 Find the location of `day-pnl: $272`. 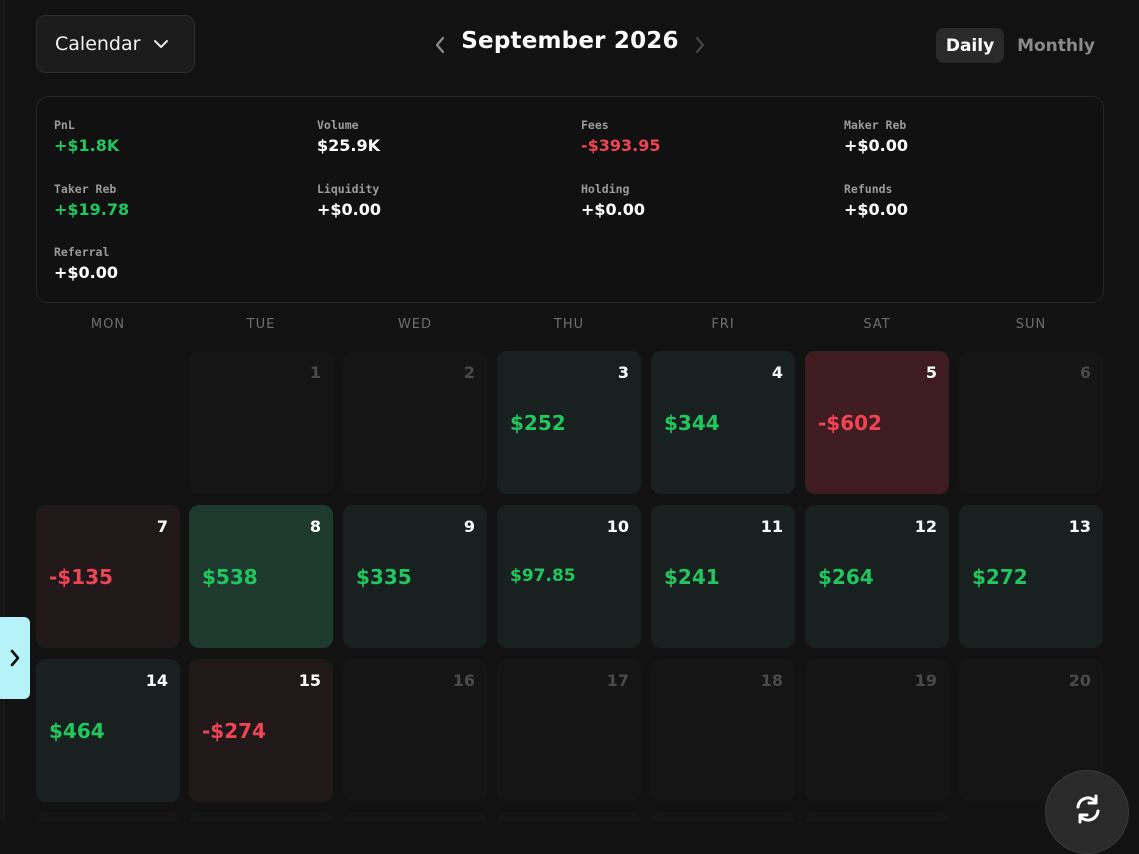

day-pnl: $272 is located at coordinates (1000, 577).